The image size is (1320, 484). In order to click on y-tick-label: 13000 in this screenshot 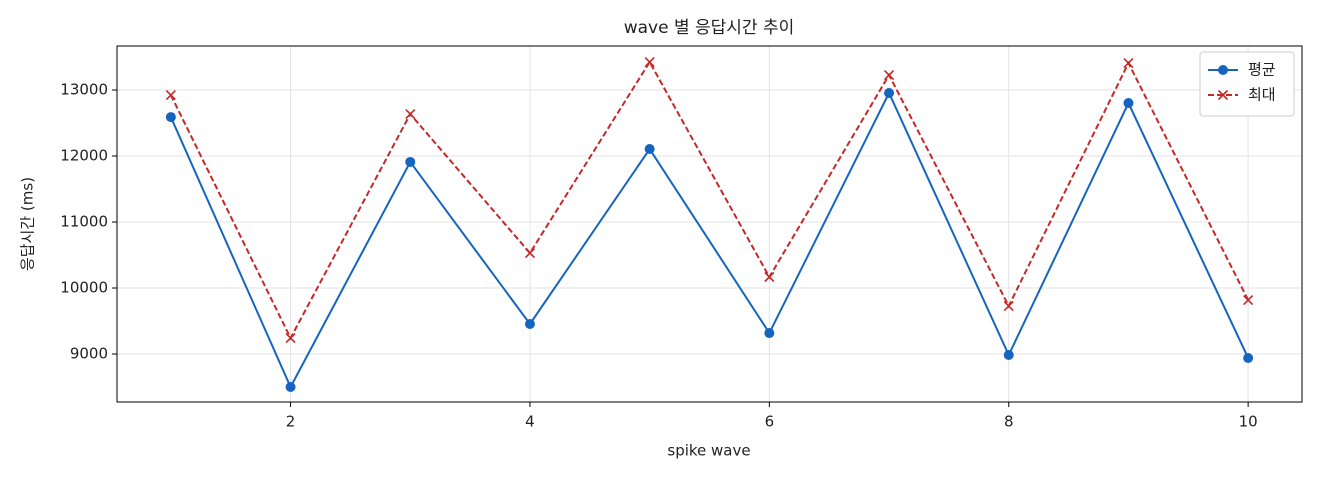, I will do `click(84, 90)`.